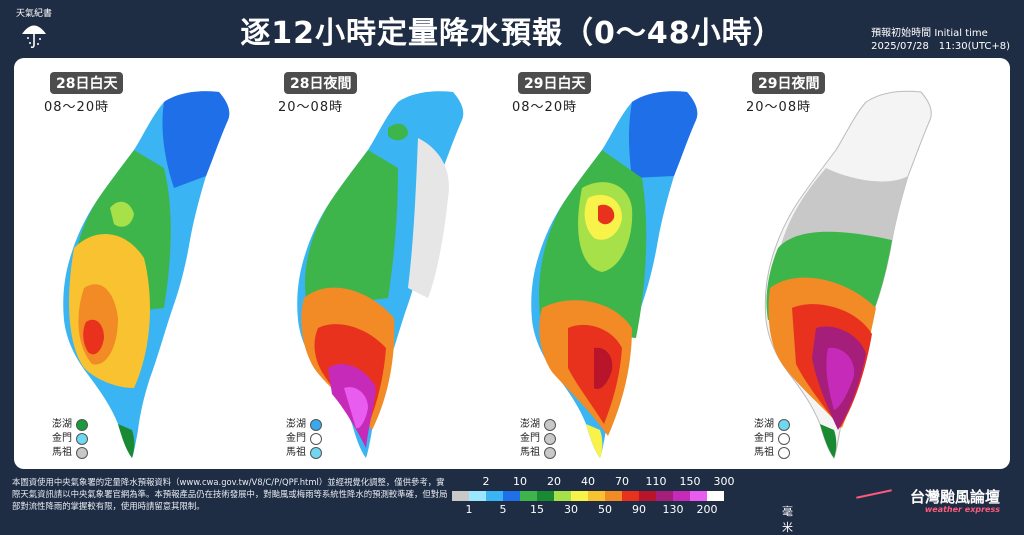 Image resolution: width=1024 pixels, height=535 pixels. Describe the element at coordinates (87, 83) in the screenshot. I see `day-label: 28日白天` at that location.